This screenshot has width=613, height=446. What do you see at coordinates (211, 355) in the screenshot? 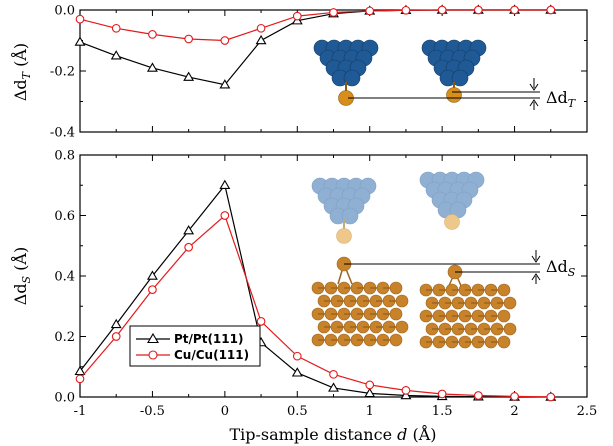
I see `legend-label-cu: Cu/Cu(111)` at bounding box center [211, 355].